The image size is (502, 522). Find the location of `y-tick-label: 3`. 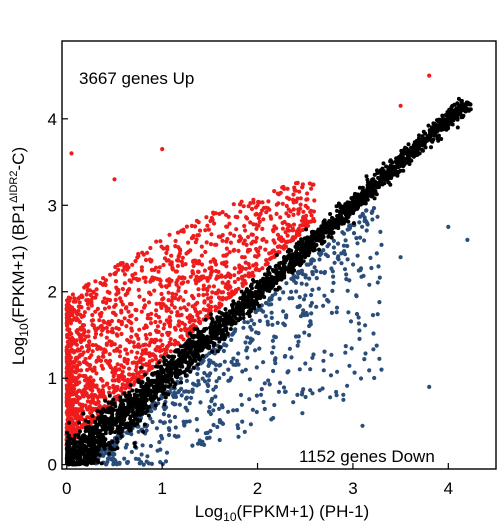

y-tick-label: 3 is located at coordinates (52, 205).